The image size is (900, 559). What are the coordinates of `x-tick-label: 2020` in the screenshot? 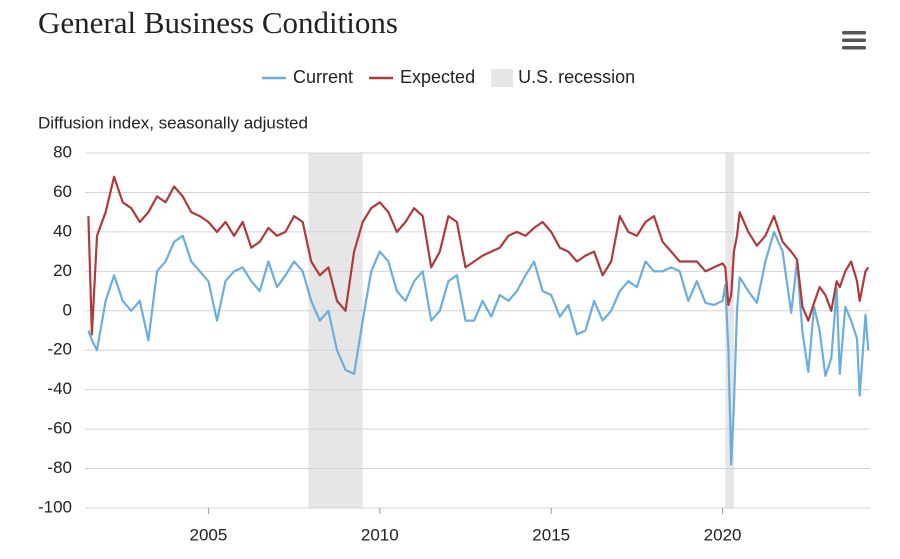 It's located at (723, 534).